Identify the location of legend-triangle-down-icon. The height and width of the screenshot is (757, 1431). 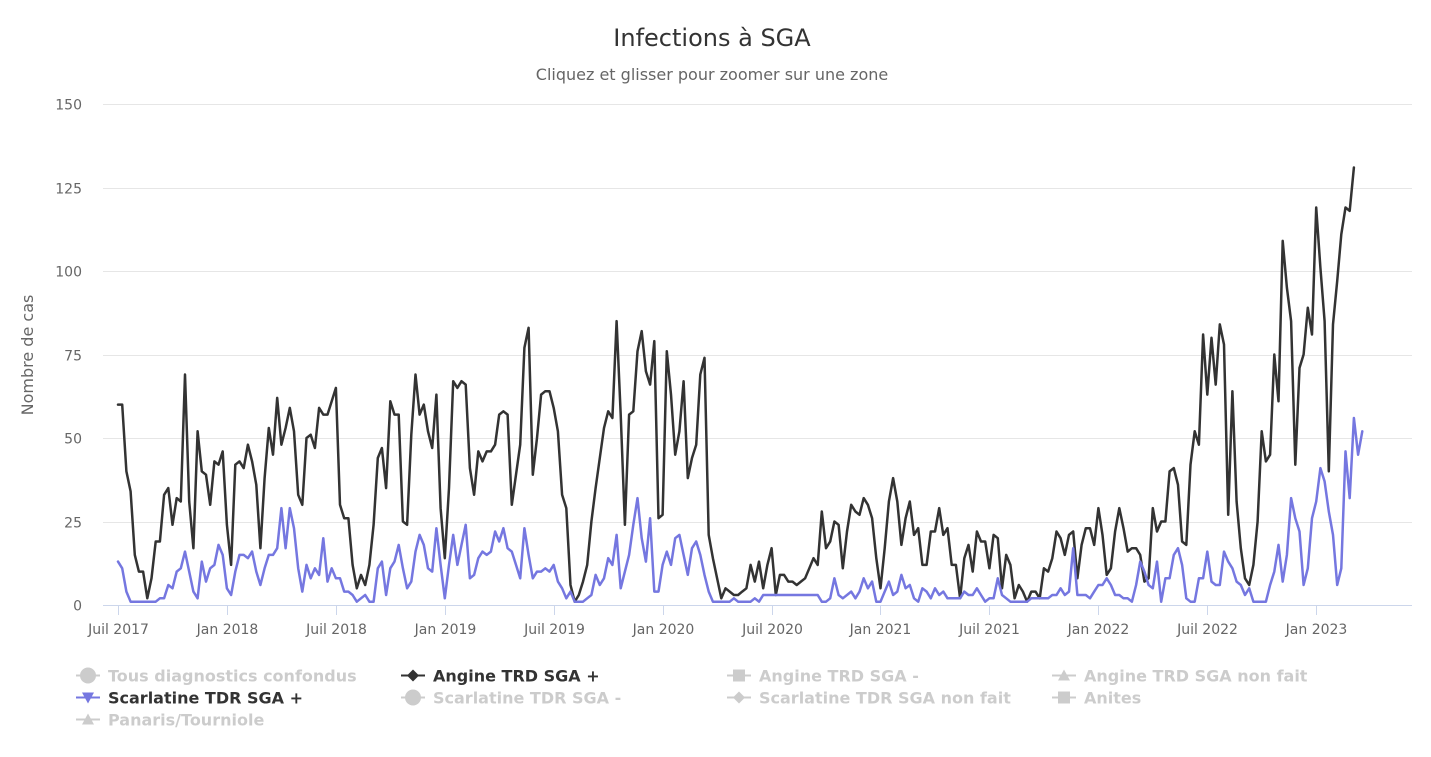
(88, 698).